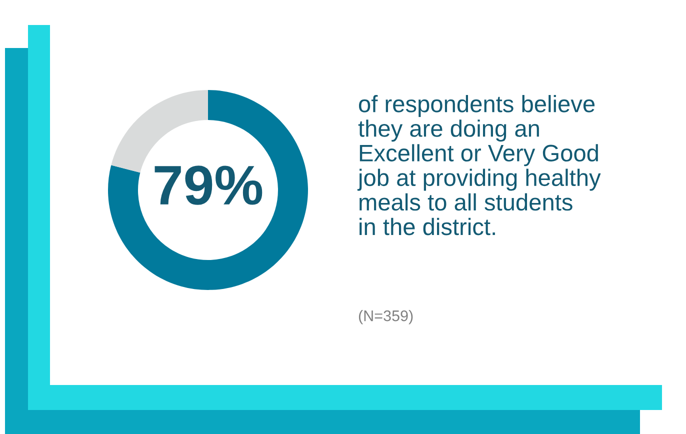  What do you see at coordinates (208, 185) in the screenshot?
I see `data-label: 79%` at bounding box center [208, 185].